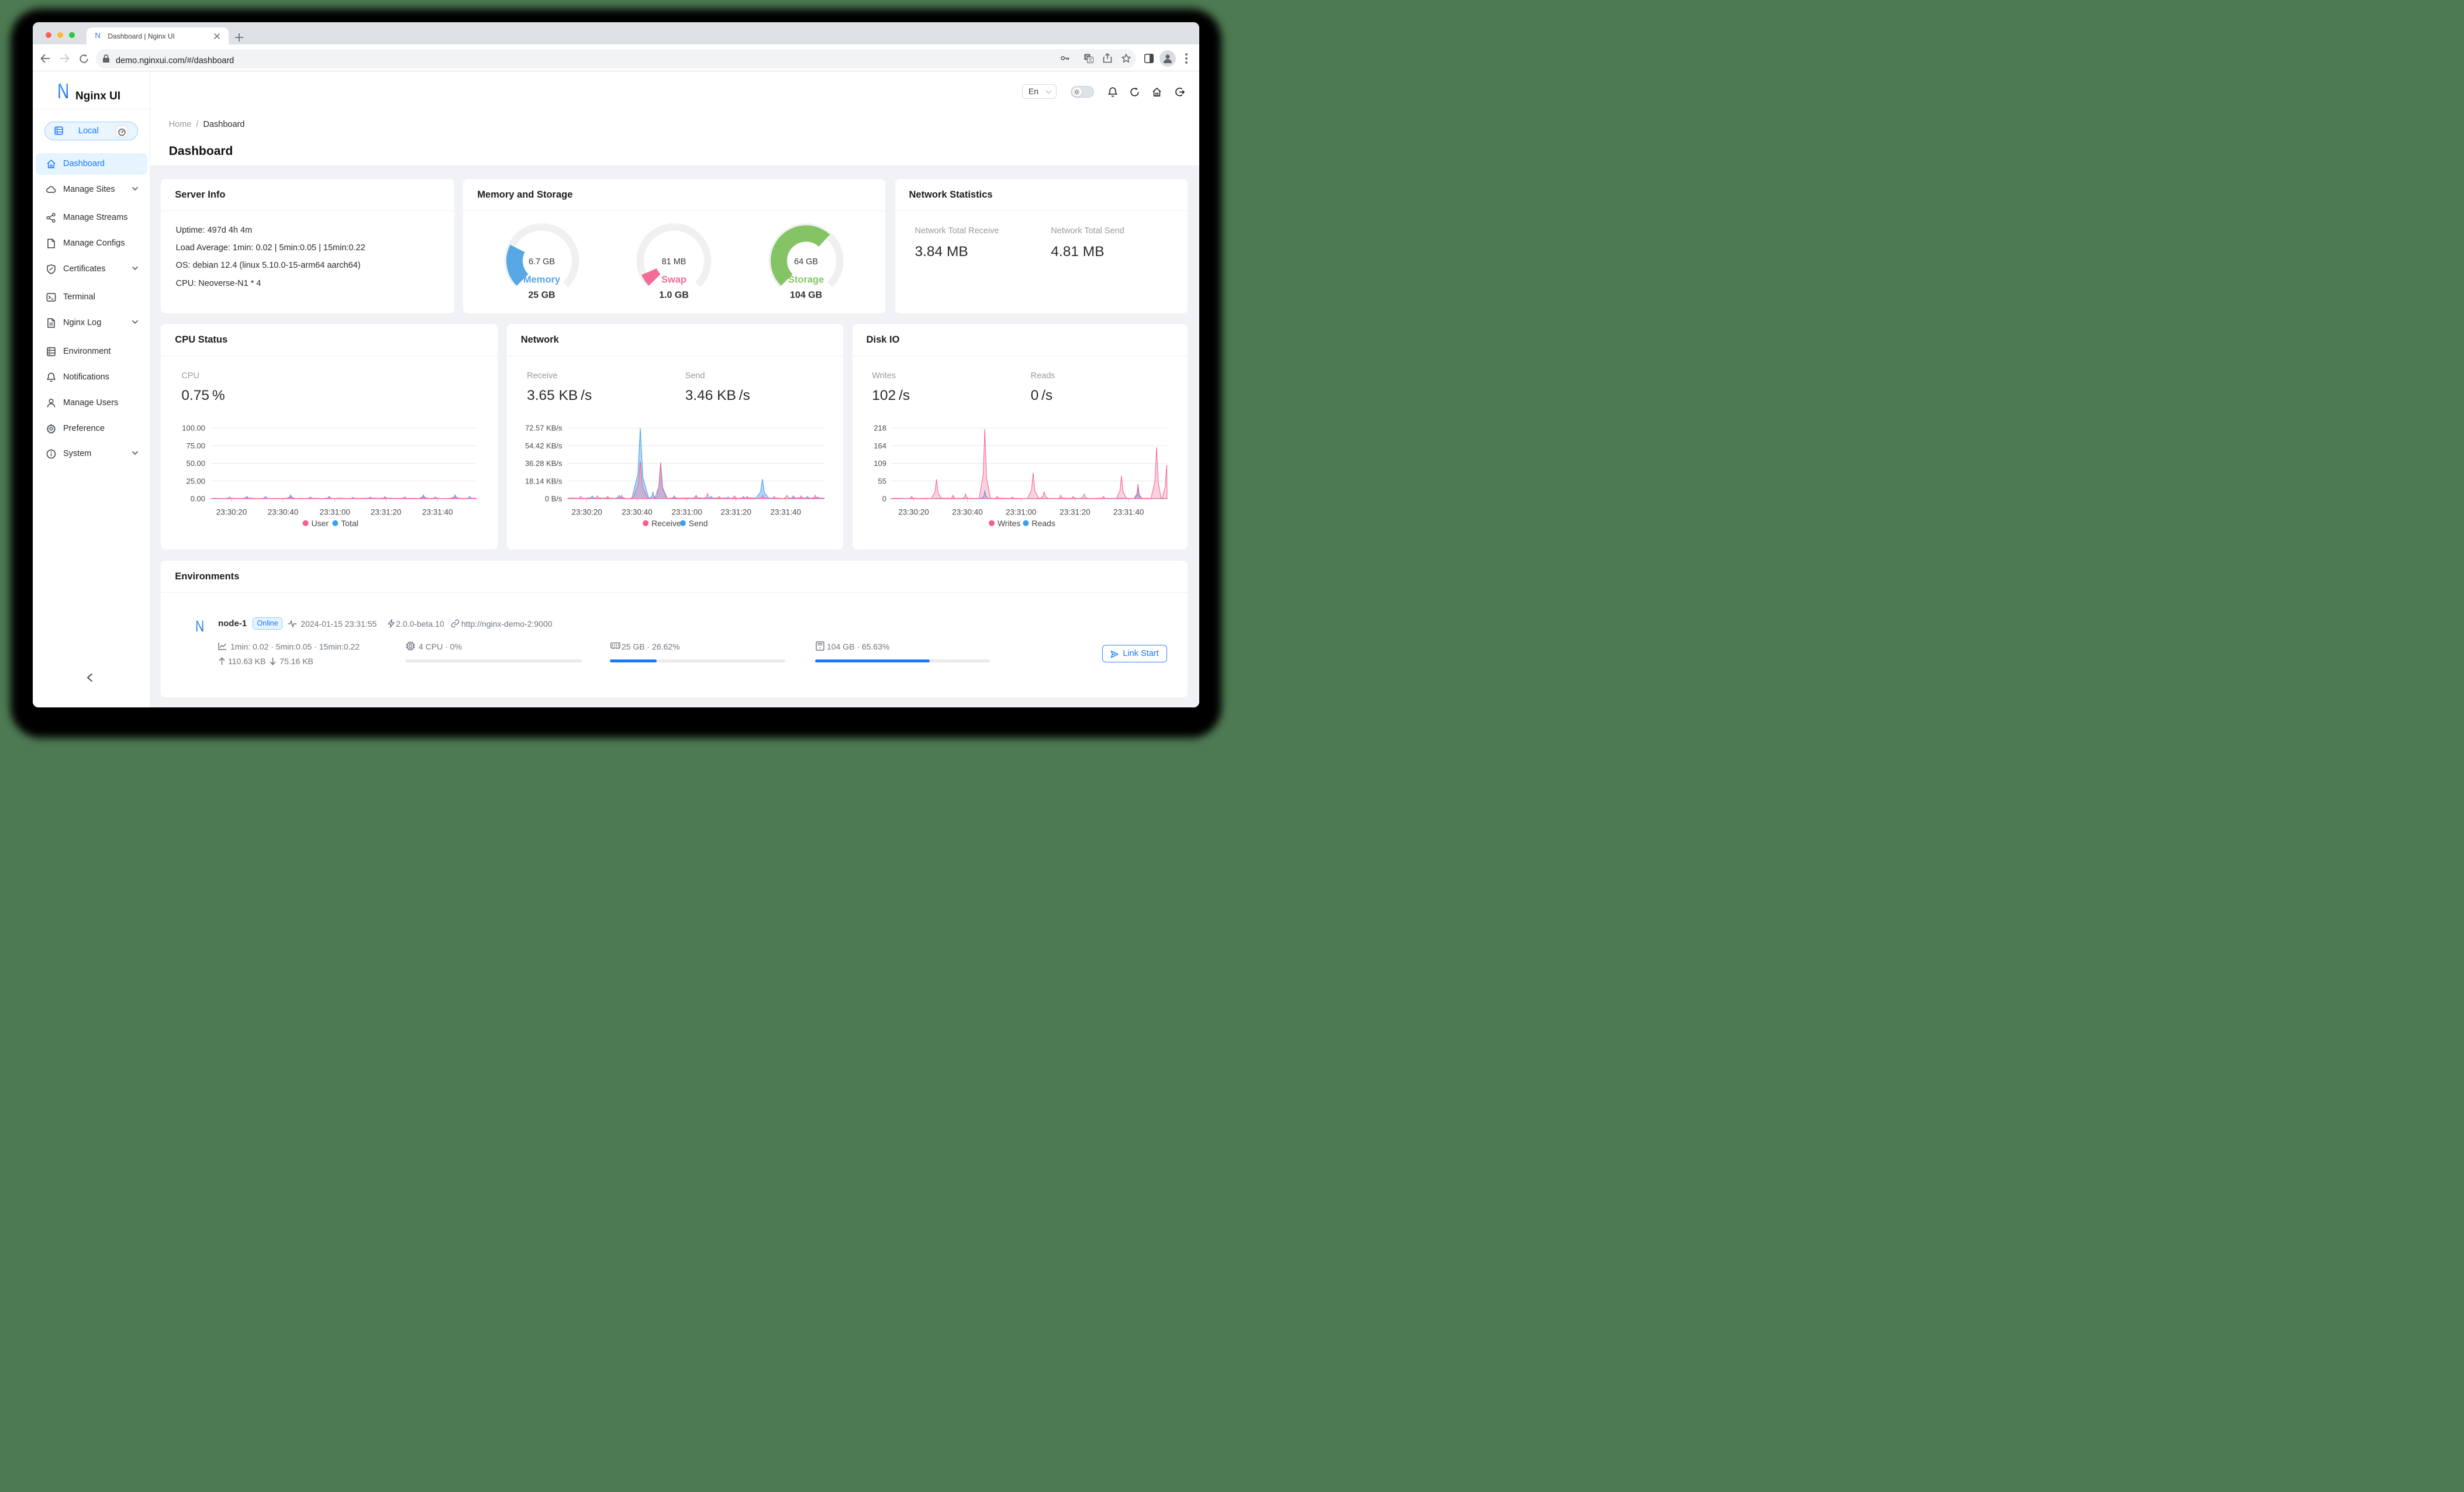 The image size is (2464, 1492). Describe the element at coordinates (196, 445) in the screenshot. I see `svg-text: 75.00` at that location.